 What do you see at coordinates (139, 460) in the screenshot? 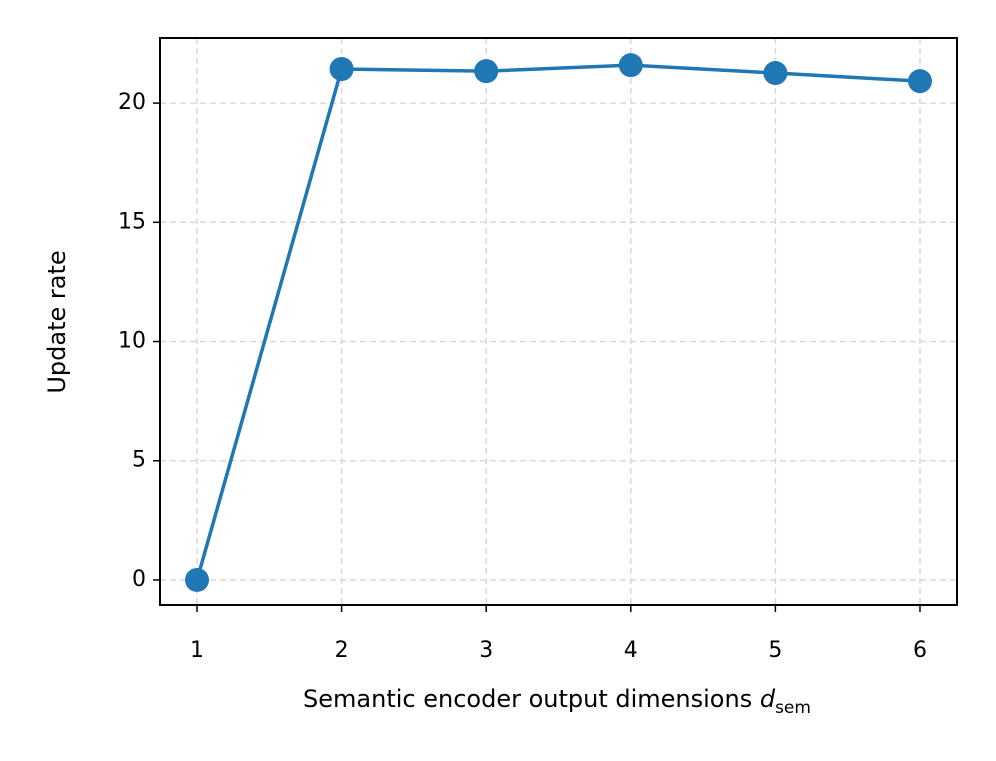
I see `y-tick-label: 5` at bounding box center [139, 460].